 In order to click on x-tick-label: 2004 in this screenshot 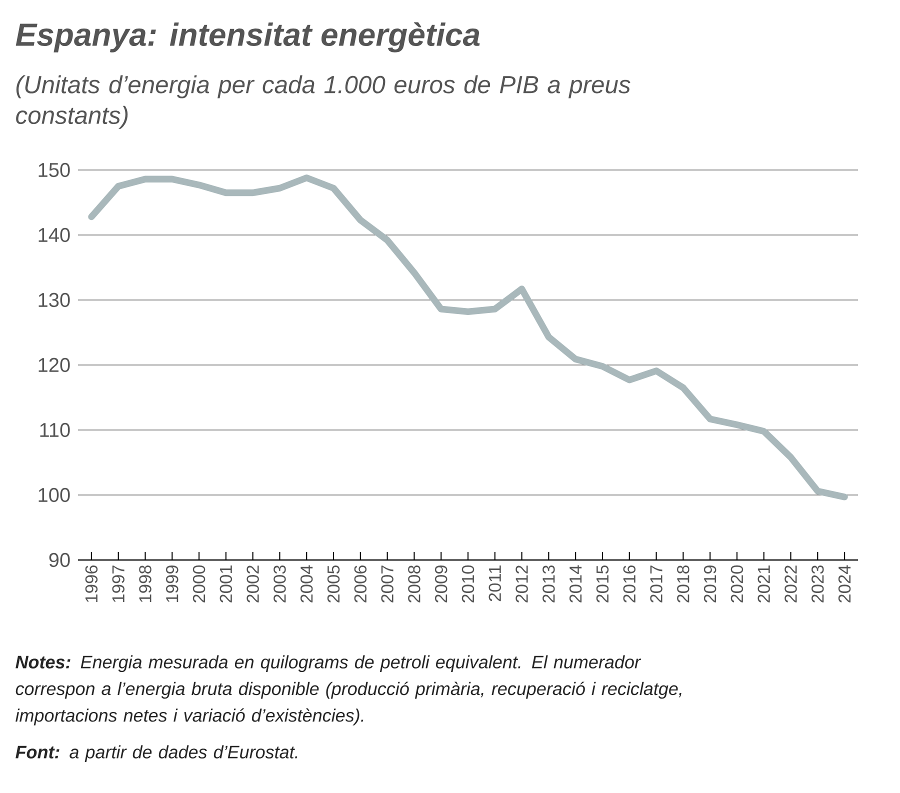, I will do `click(306, 583)`.